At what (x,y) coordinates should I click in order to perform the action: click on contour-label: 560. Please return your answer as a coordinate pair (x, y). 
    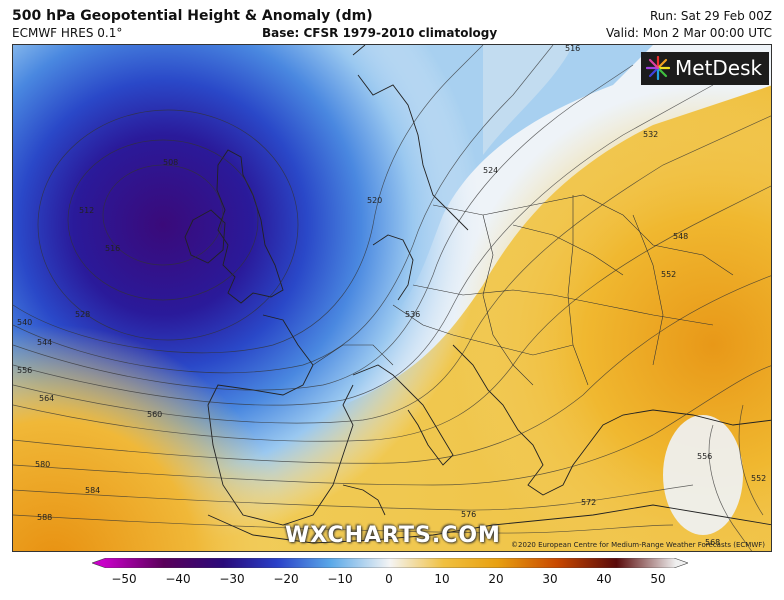
    Looking at the image, I should click on (154, 414).